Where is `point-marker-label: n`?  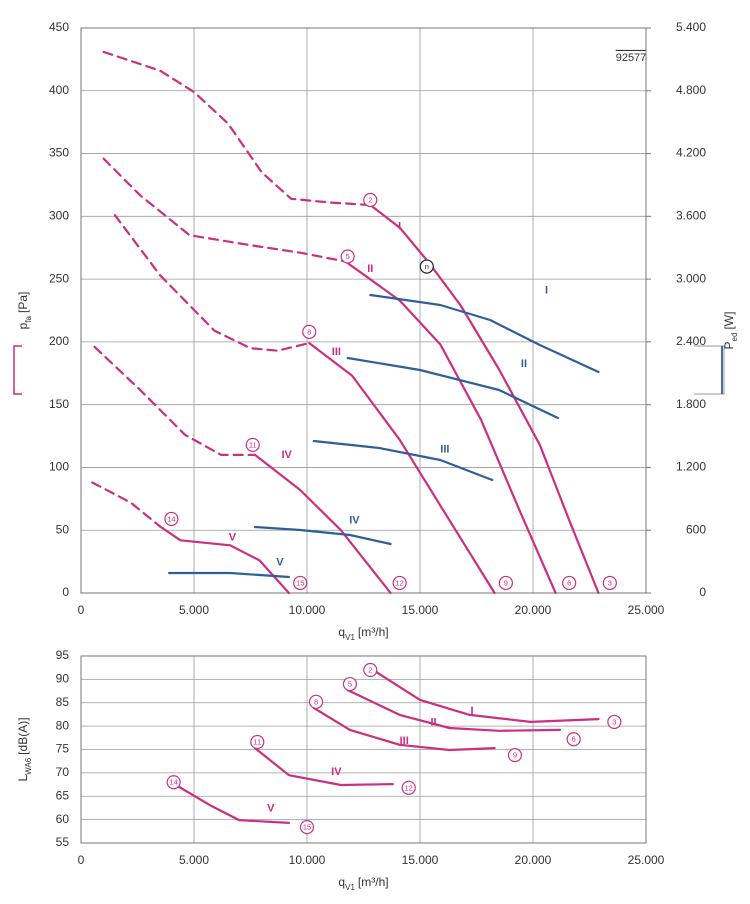 point-marker-label: n is located at coordinates (427, 266).